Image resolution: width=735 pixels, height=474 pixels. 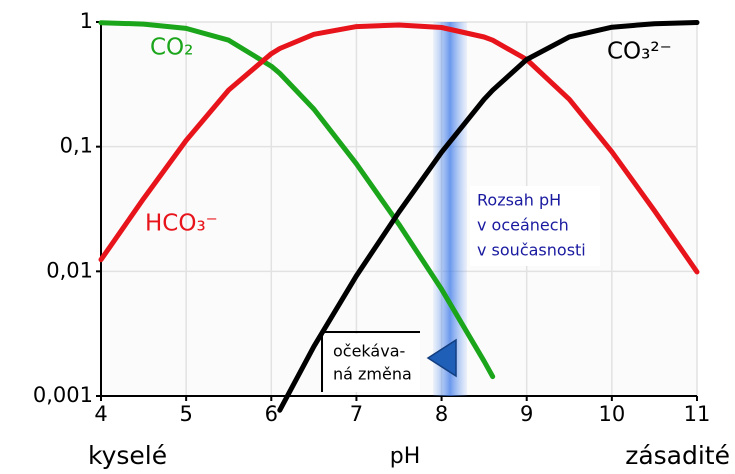 I want to click on annotation-frame, so click(x=370, y=361).